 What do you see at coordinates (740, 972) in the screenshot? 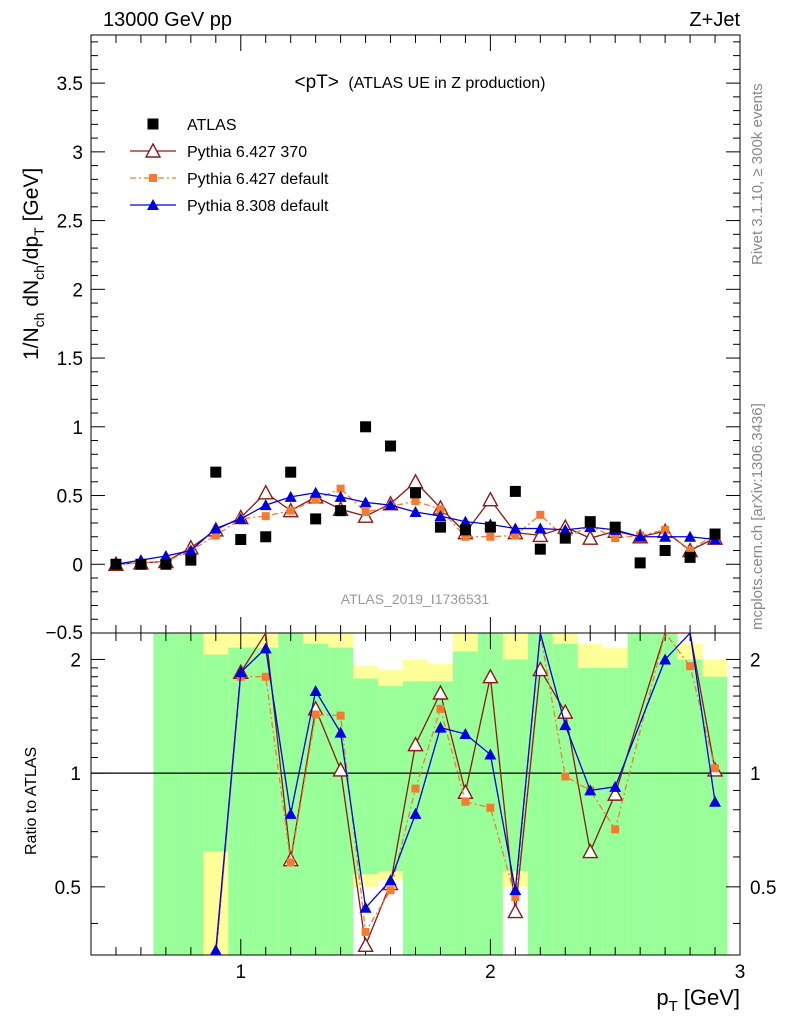
I see `x-tick-label: 3` at bounding box center [740, 972].